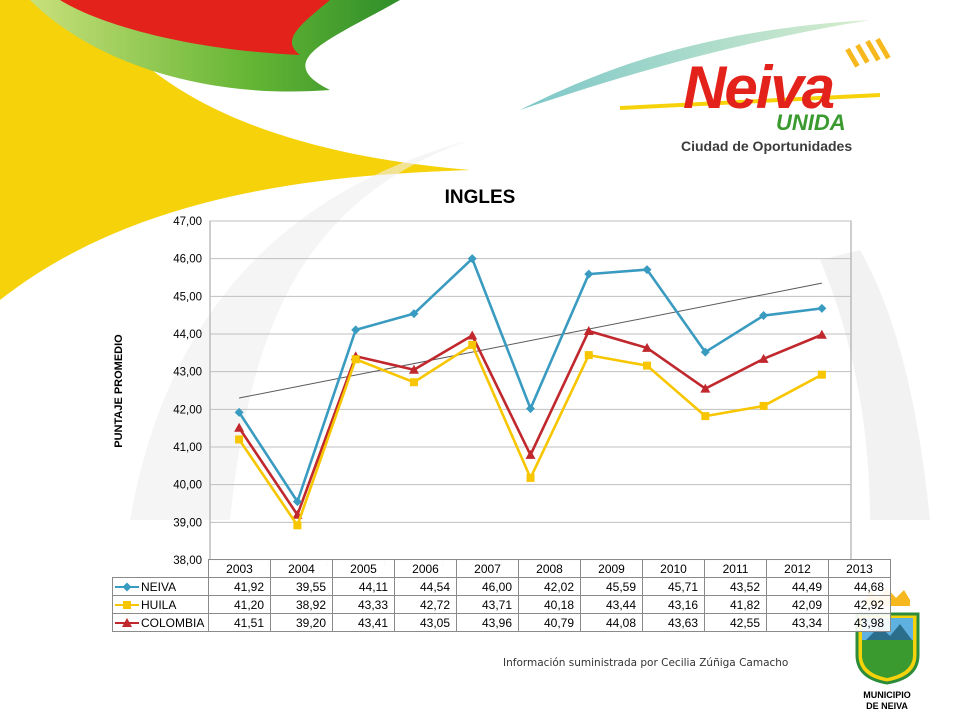 Image resolution: width=960 pixels, height=720 pixels. I want to click on y-tick-label: 46,00, so click(187, 260).